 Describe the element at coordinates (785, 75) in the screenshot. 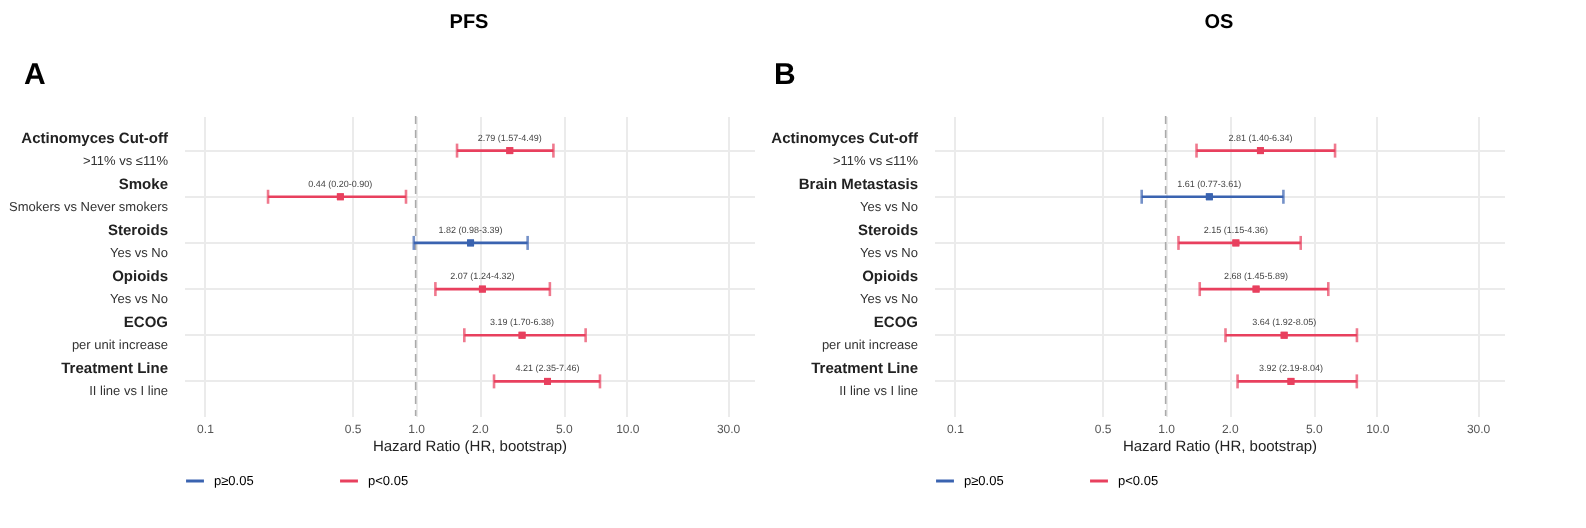

I see `text: B` at that location.